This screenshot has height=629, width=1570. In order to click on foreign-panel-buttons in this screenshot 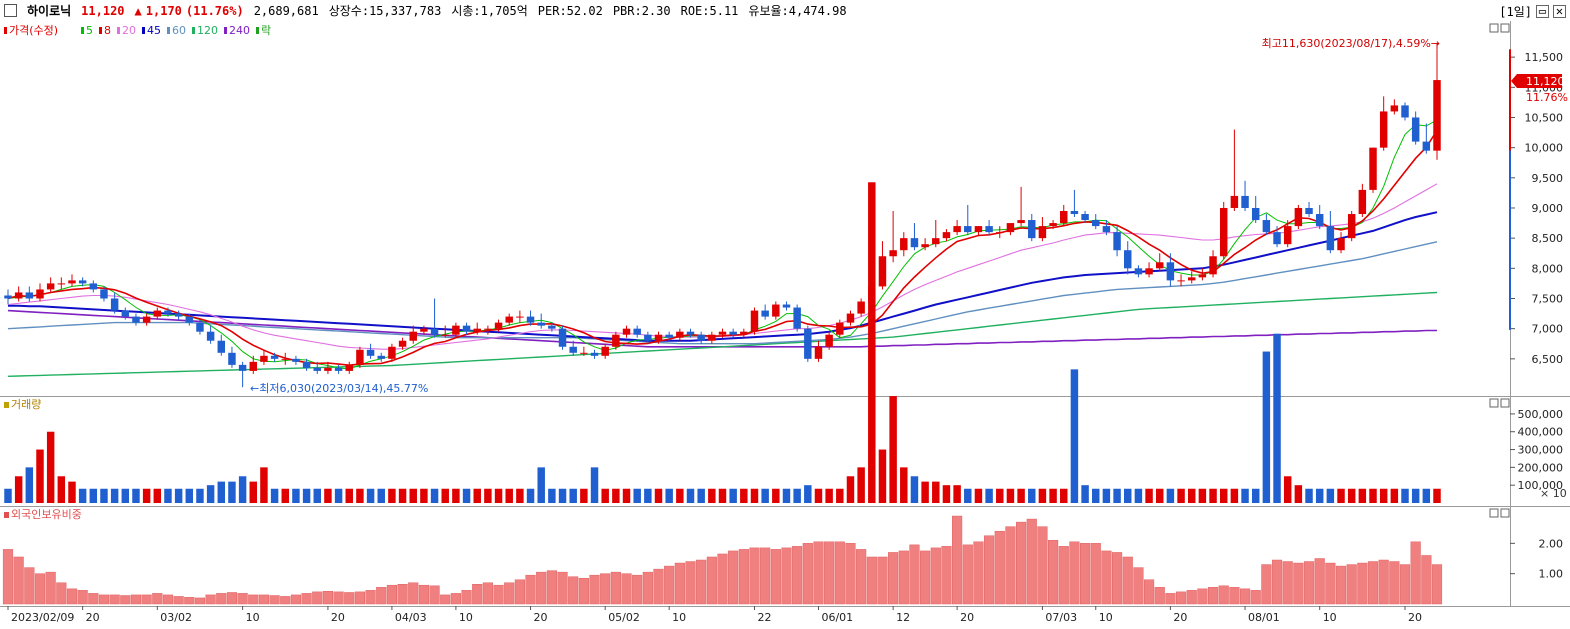, I will do `click(1499, 513)`.